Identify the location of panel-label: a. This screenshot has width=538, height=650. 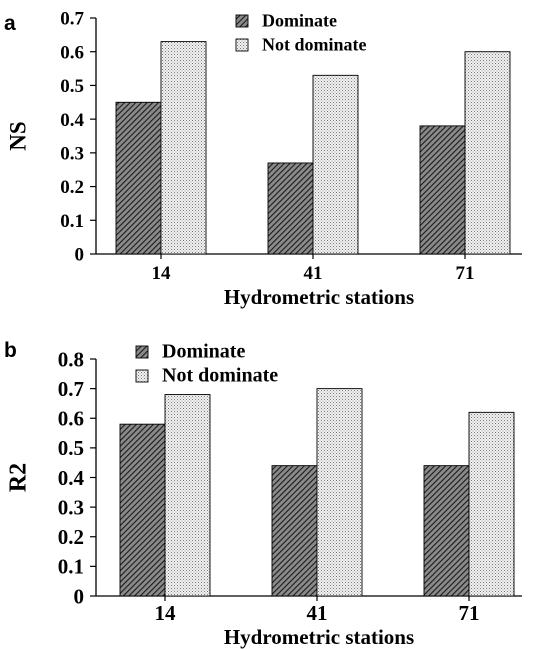
(10, 23).